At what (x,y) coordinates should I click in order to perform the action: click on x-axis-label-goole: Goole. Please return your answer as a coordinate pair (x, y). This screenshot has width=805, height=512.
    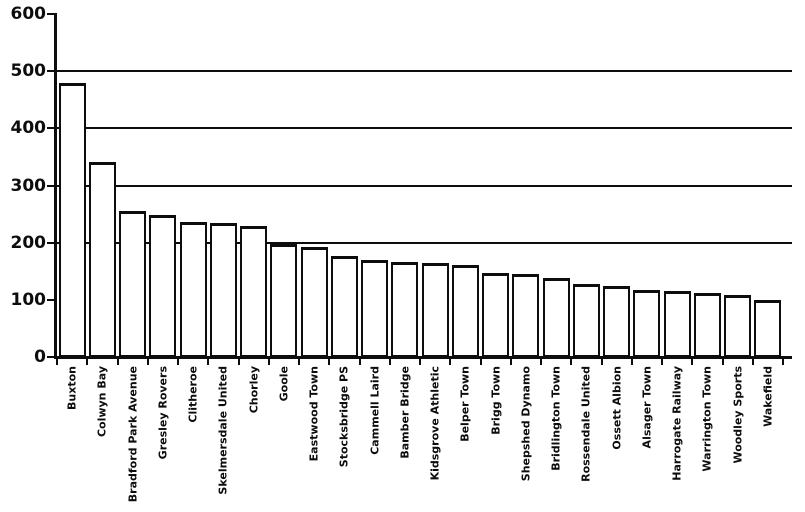
    Looking at the image, I should click on (284, 384).